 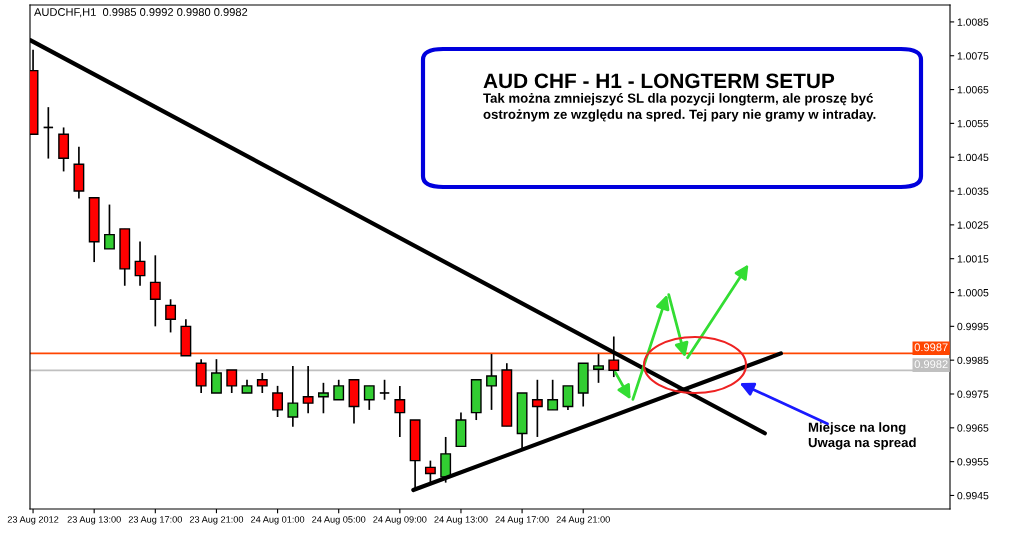 I want to click on y-tick-label: 0.9945, so click(x=973, y=495).